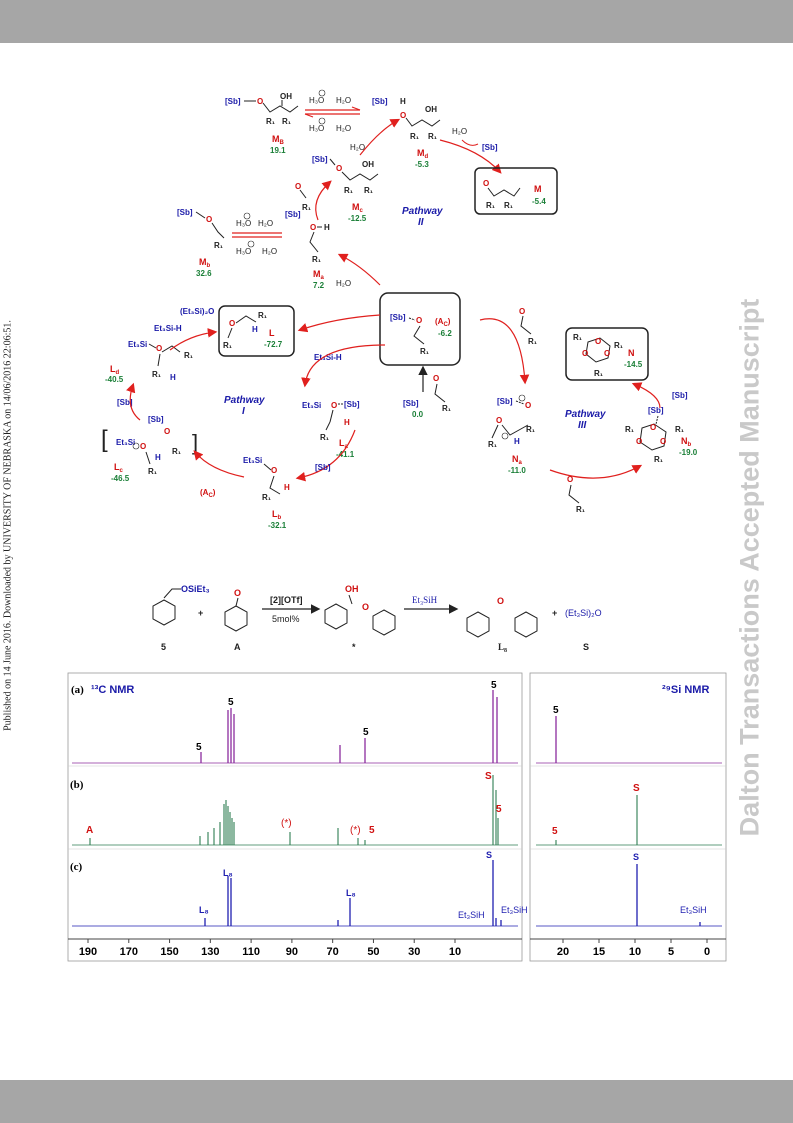 Image resolution: width=793 pixels, height=1123 pixels. What do you see at coordinates (149, 449) in the screenshot?
I see `species-lc: [ ] [Sb] Et₃Si O O H R₁ R₁ Lc -46.5` at bounding box center [149, 449].